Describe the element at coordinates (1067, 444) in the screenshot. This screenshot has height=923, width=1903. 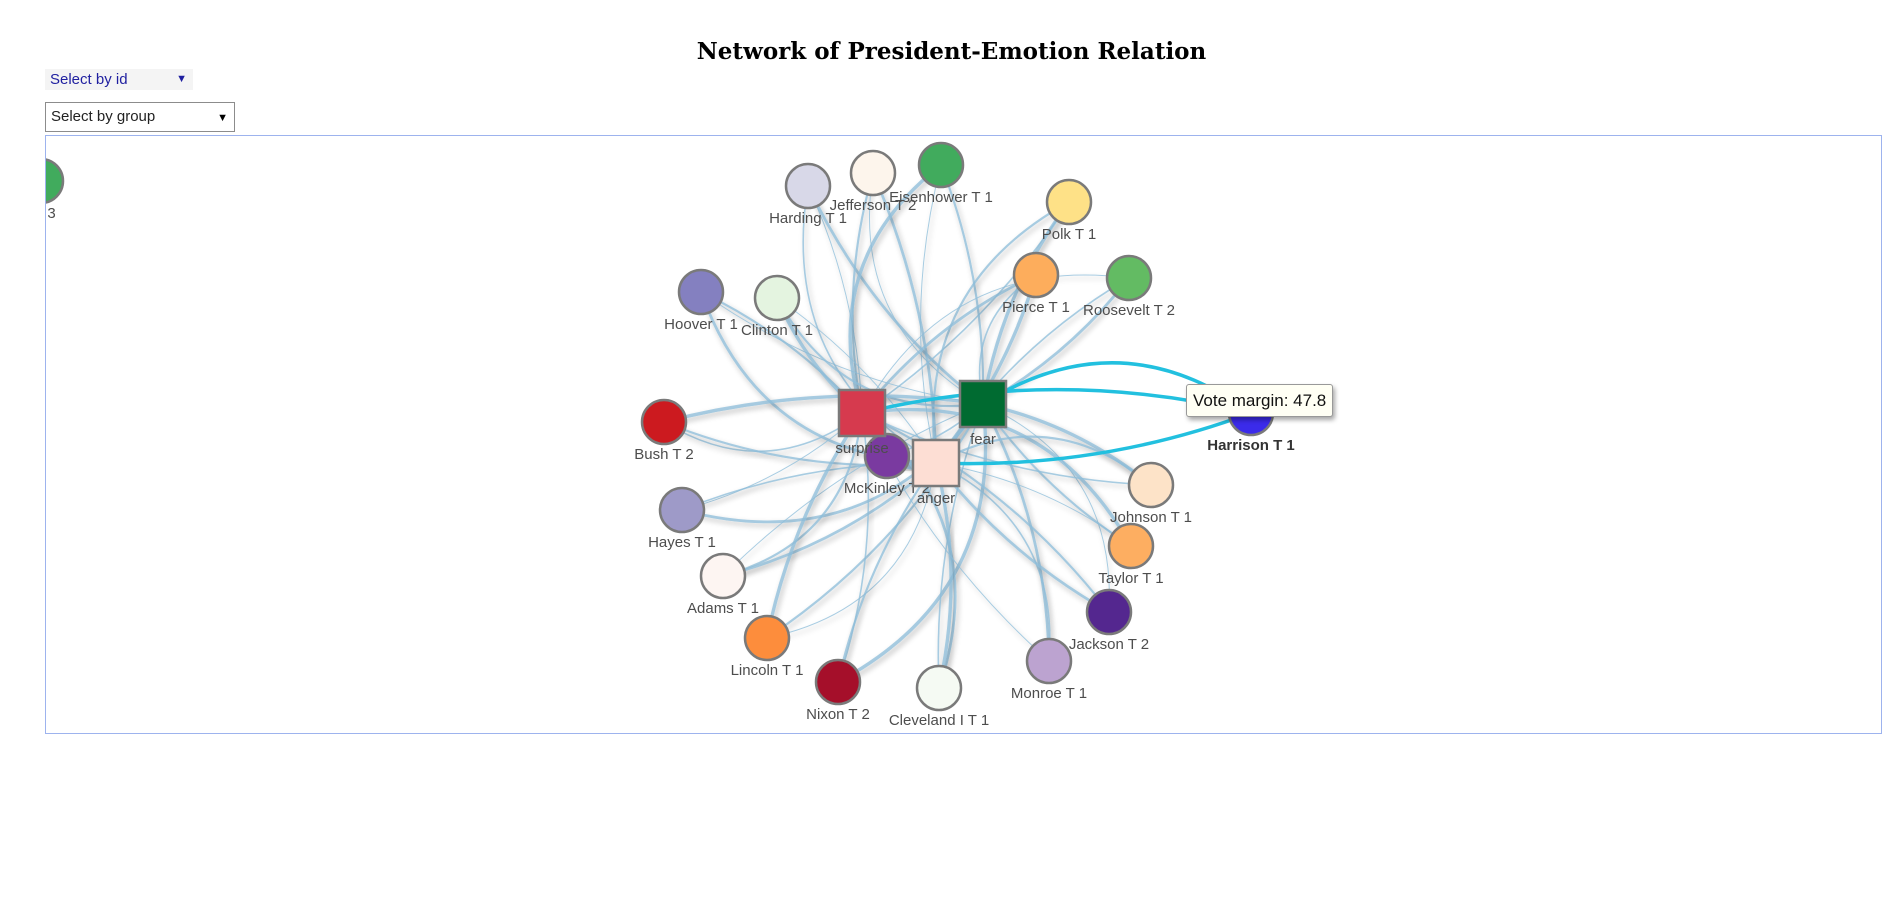
I see `edge-johnson-t-1-fear` at that location.